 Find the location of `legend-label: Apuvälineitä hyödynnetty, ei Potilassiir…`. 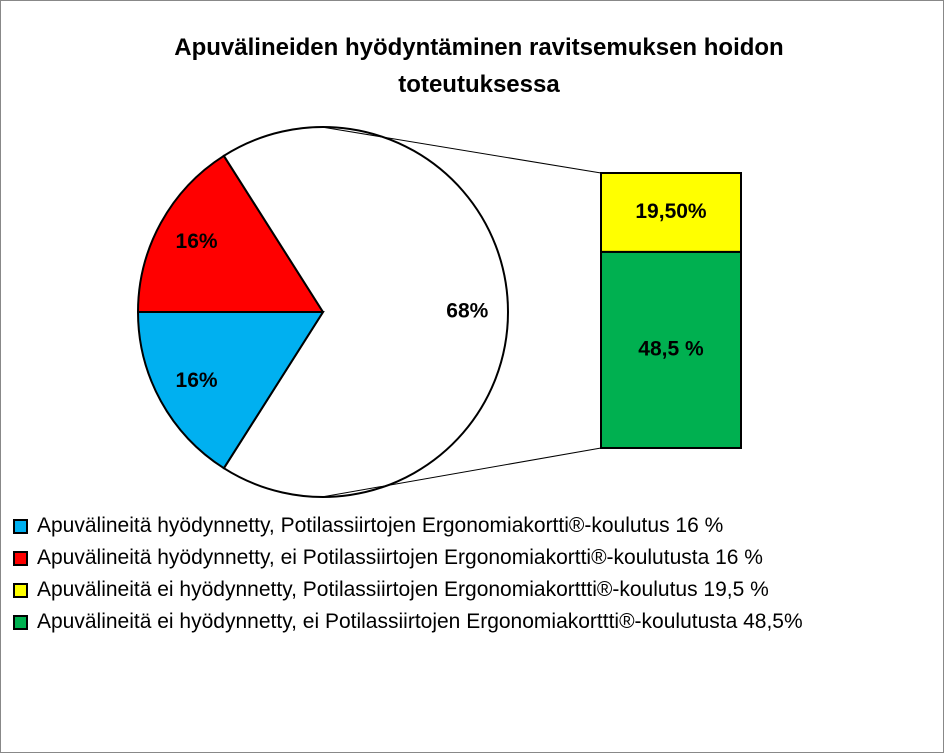

legend-label: Apuvälineitä hyödynnetty, ei Potilassiir… is located at coordinates (400, 557).